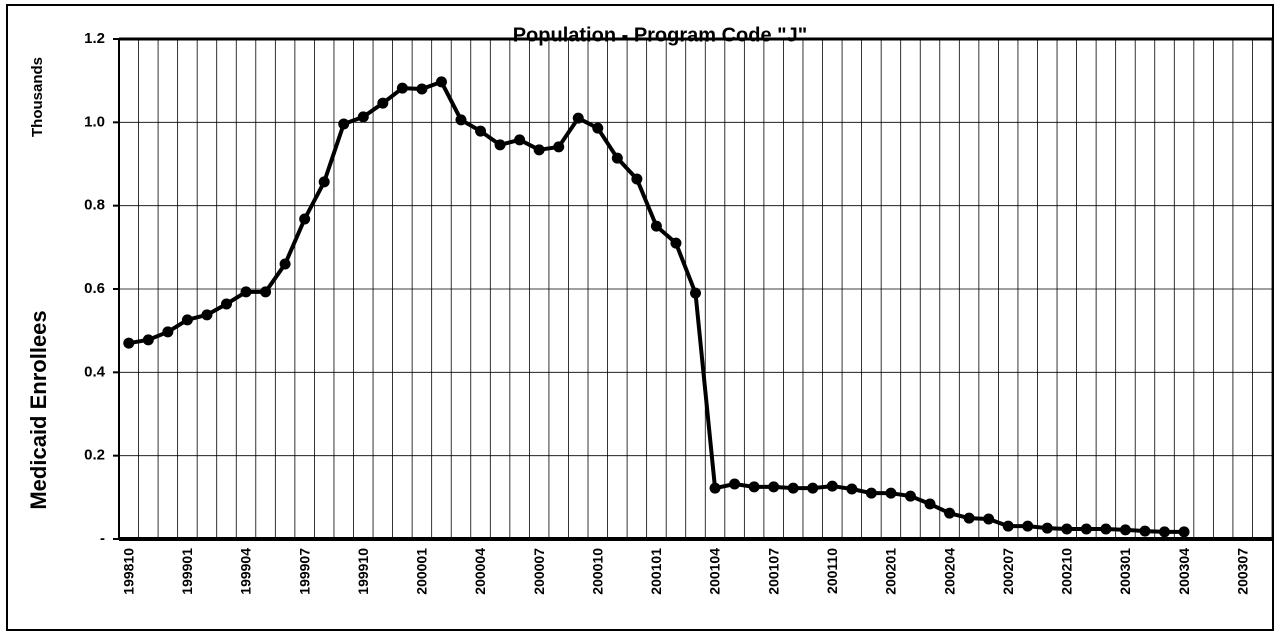 The height and width of the screenshot is (634, 1276). What do you see at coordinates (832, 571) in the screenshot?
I see `x-tick-label: 200110` at bounding box center [832, 571].